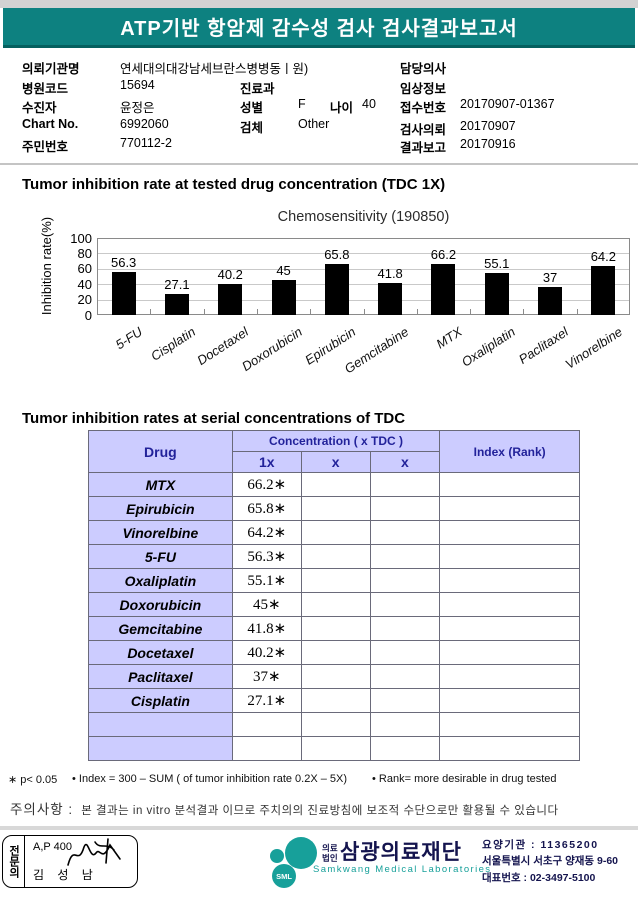 This screenshot has width=638, height=898. What do you see at coordinates (402, 869) in the screenshot?
I see `corp-name-english: Samkwang Medical Laboratories` at bounding box center [402, 869].